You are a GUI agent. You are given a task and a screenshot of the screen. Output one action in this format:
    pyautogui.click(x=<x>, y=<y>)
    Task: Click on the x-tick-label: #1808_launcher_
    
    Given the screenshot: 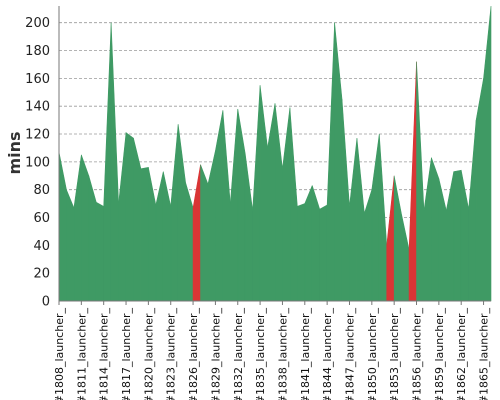 What is the action you would take?
    pyautogui.click(x=59, y=354)
    